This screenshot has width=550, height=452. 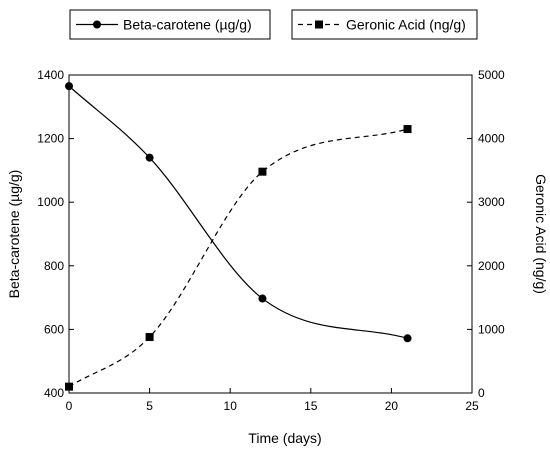 What do you see at coordinates (55, 234) in the screenshot?
I see `y-left-axis-ticks: 400 600 800 1000 1200 1400` at bounding box center [55, 234].